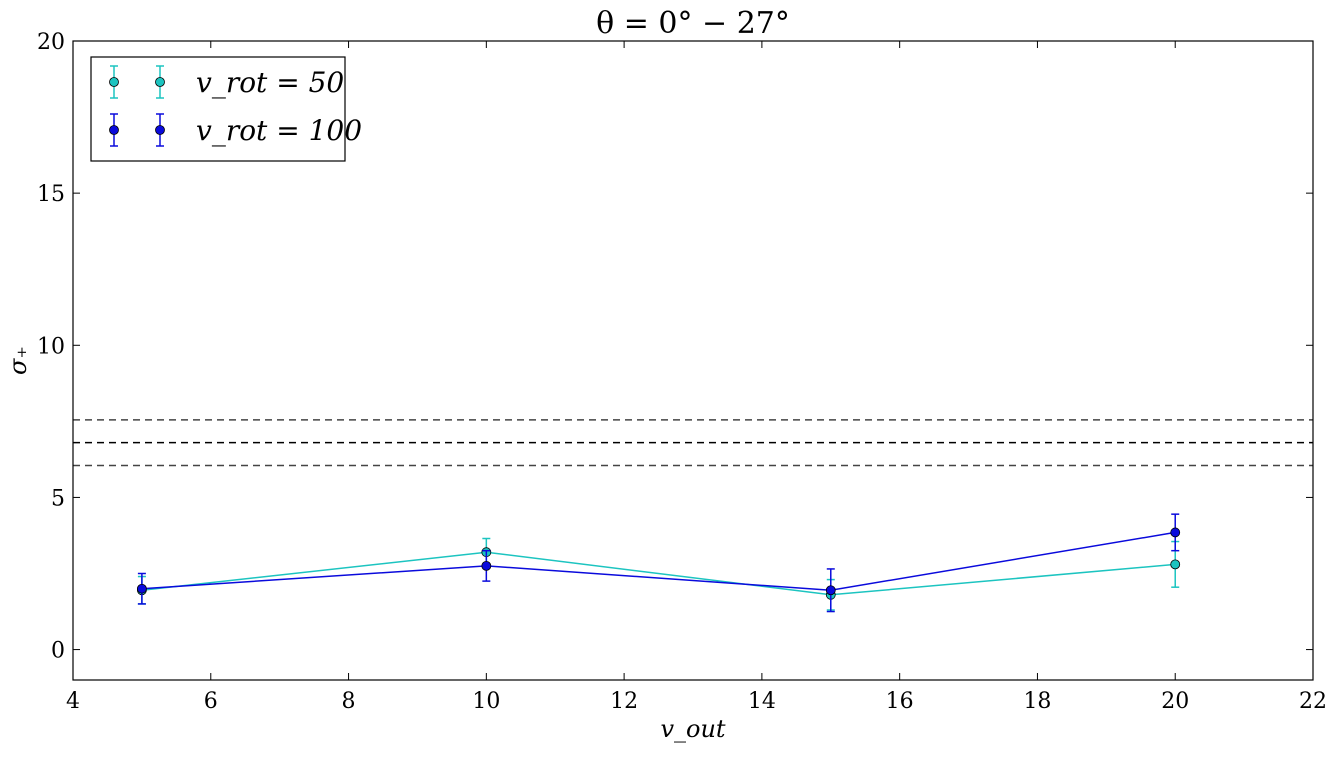  What do you see at coordinates (51, 42) in the screenshot?
I see `y-tick-label: 20` at bounding box center [51, 42].